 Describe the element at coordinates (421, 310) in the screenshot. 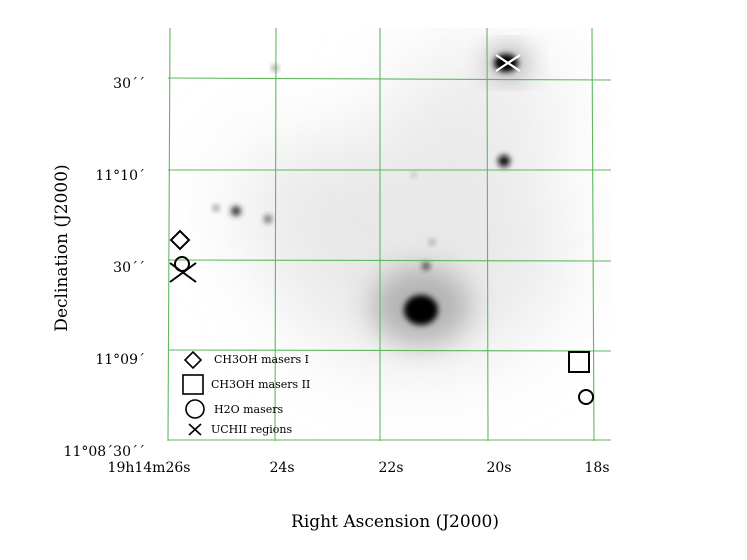

I see `bright-source-main` at that location.